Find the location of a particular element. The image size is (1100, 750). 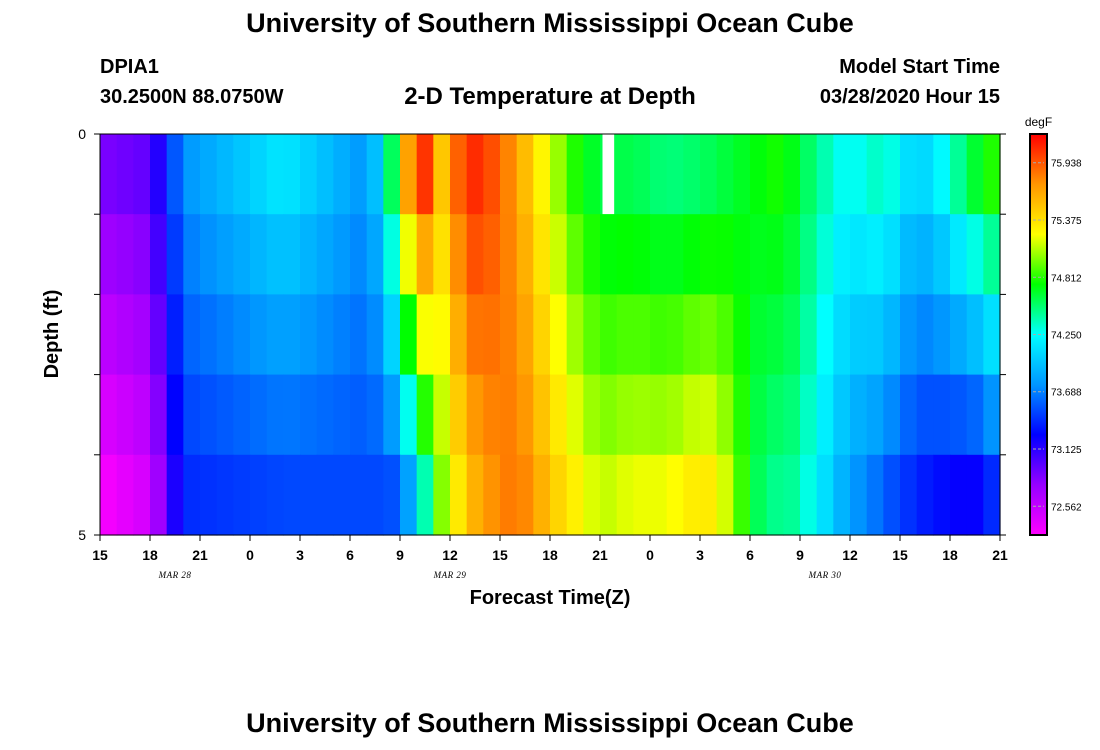

x-tick-label: 3 is located at coordinates (300, 555).